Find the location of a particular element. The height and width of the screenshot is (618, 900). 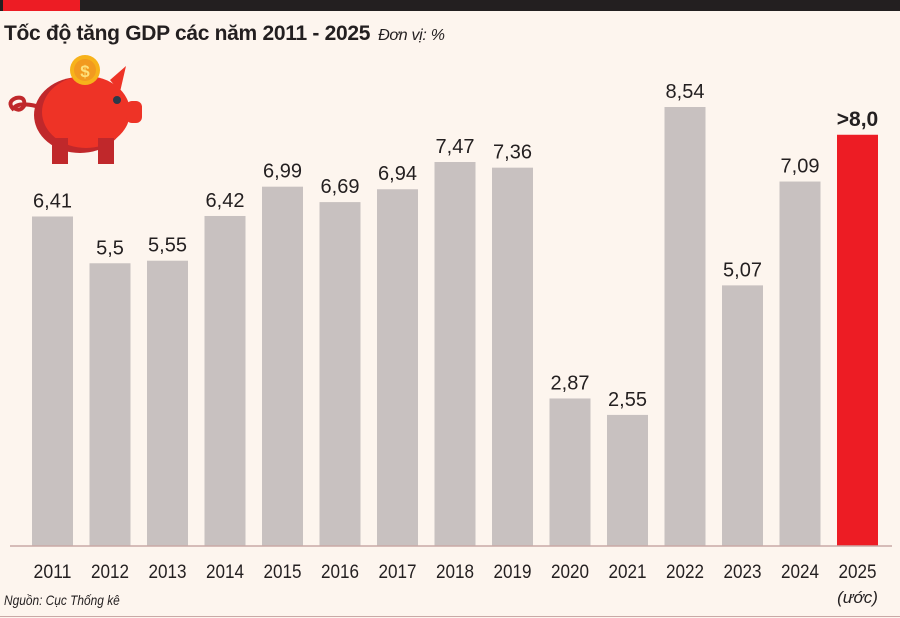

data-label-2024: 7,09 is located at coordinates (800, 167).